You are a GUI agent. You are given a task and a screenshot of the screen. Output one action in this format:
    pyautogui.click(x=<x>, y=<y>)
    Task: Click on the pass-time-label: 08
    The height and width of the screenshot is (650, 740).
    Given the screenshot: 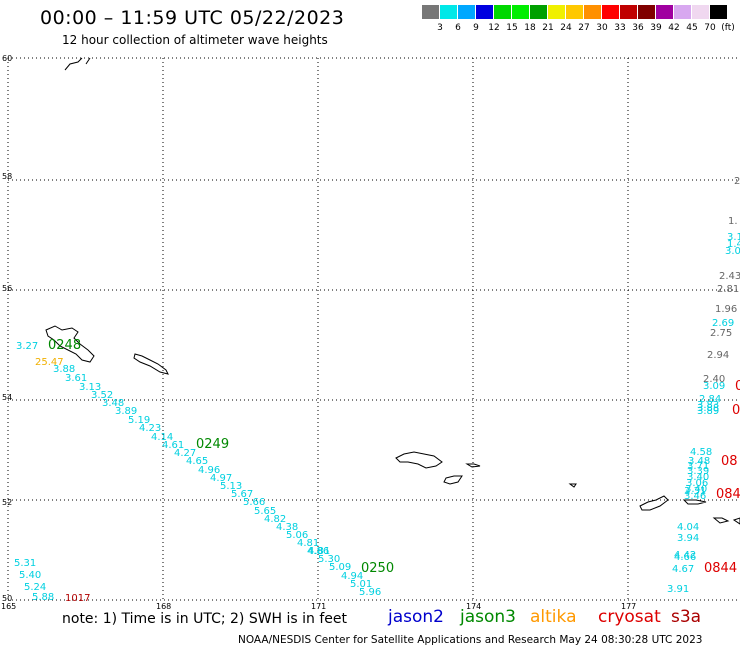 What is the action you would take?
    pyautogui.click(x=729, y=461)
    